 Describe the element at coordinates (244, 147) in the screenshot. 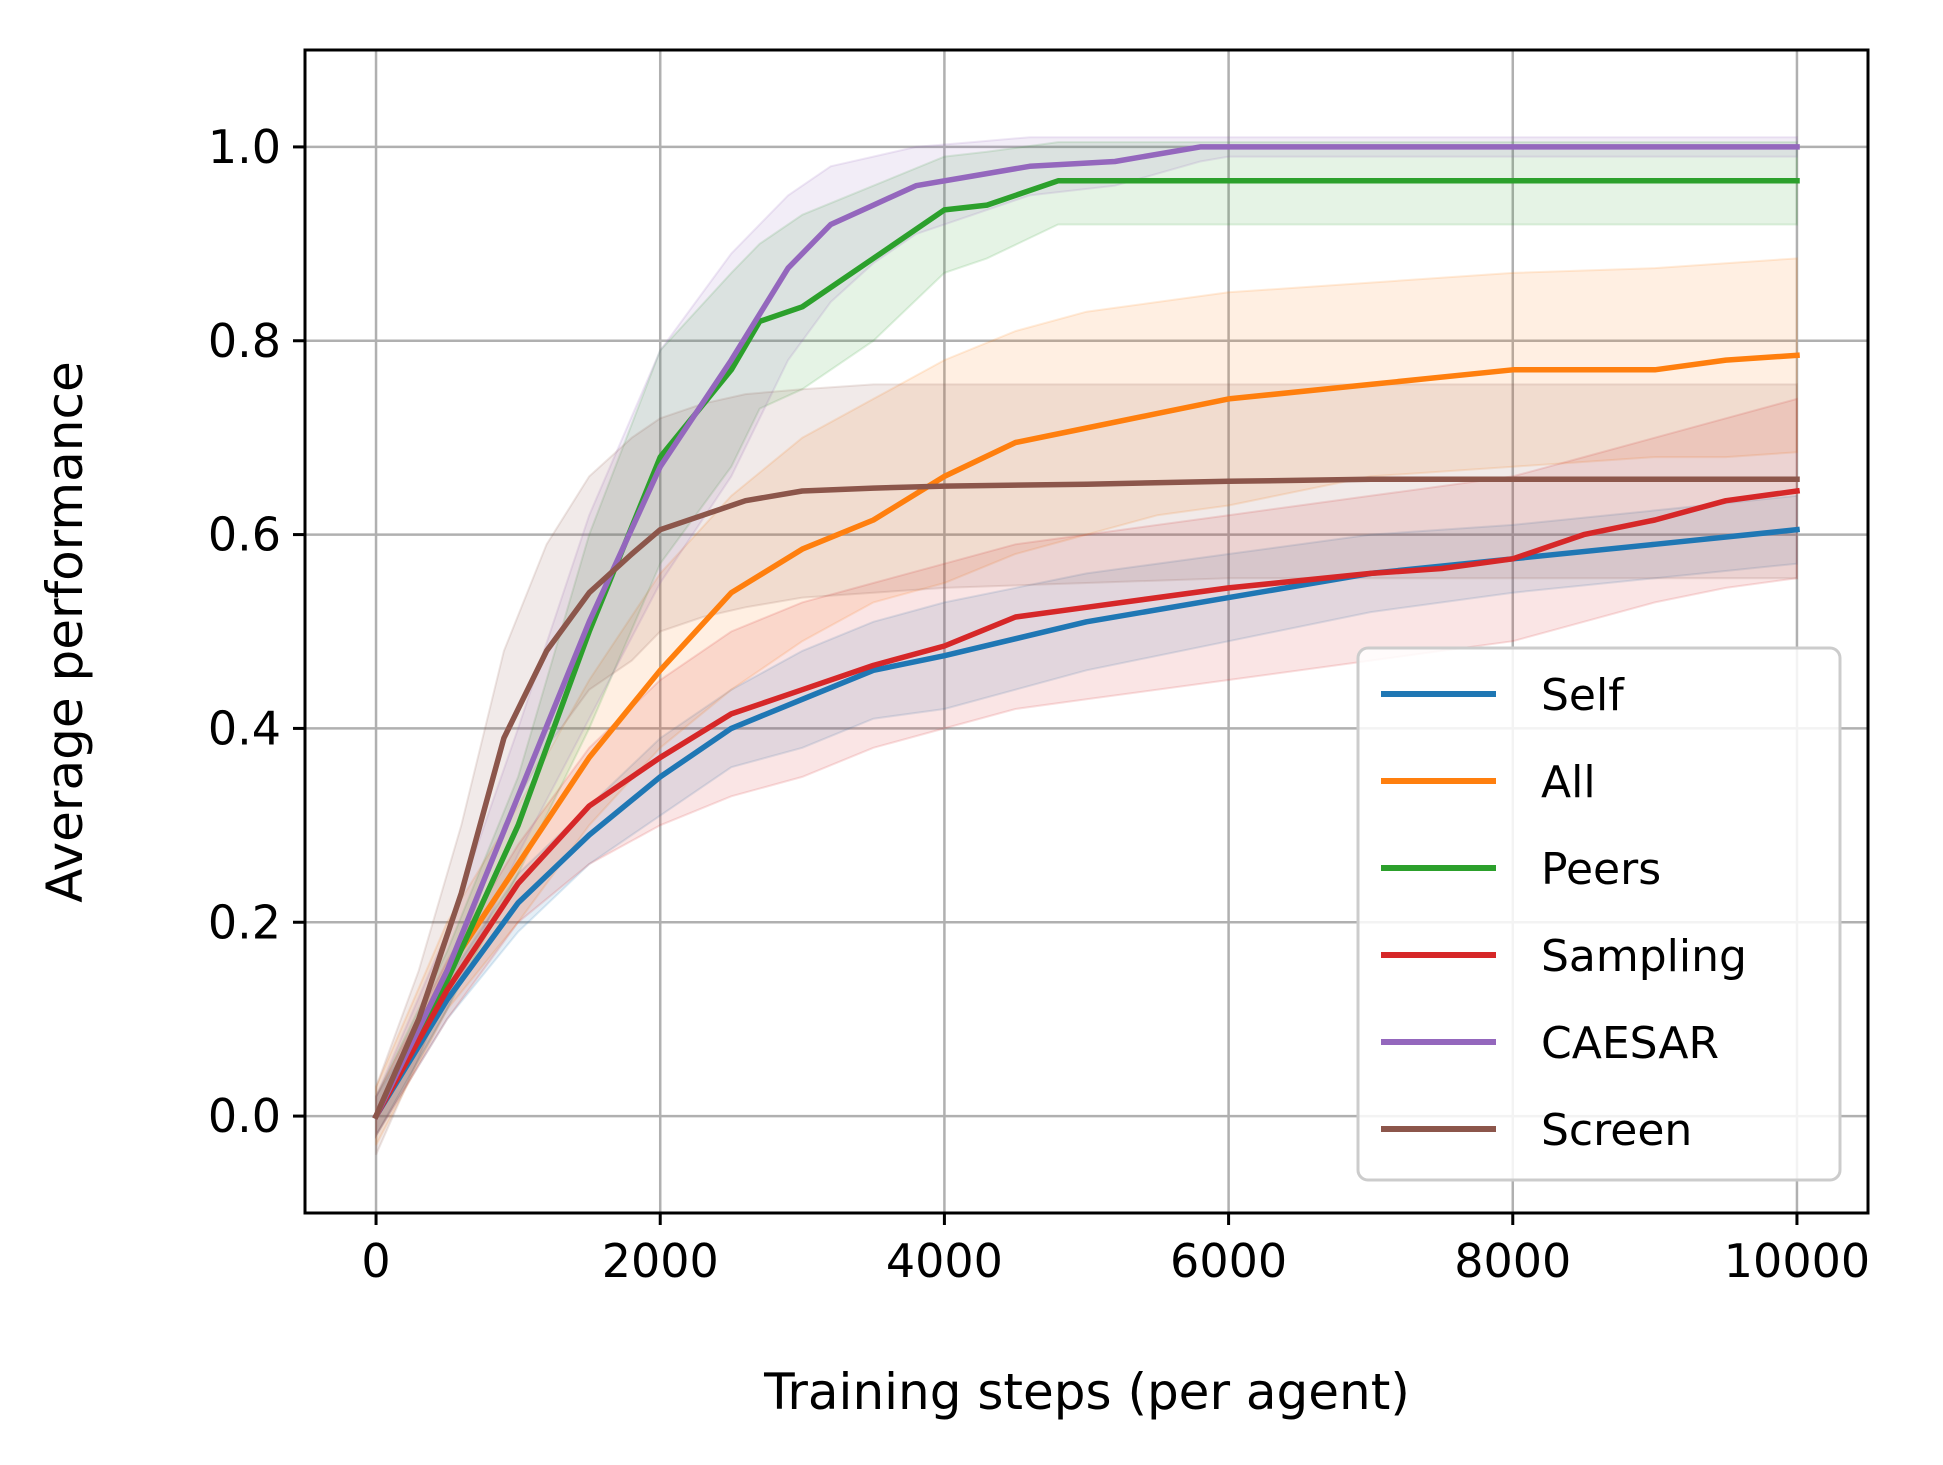

I see `y-tick-label: 1.0` at that location.